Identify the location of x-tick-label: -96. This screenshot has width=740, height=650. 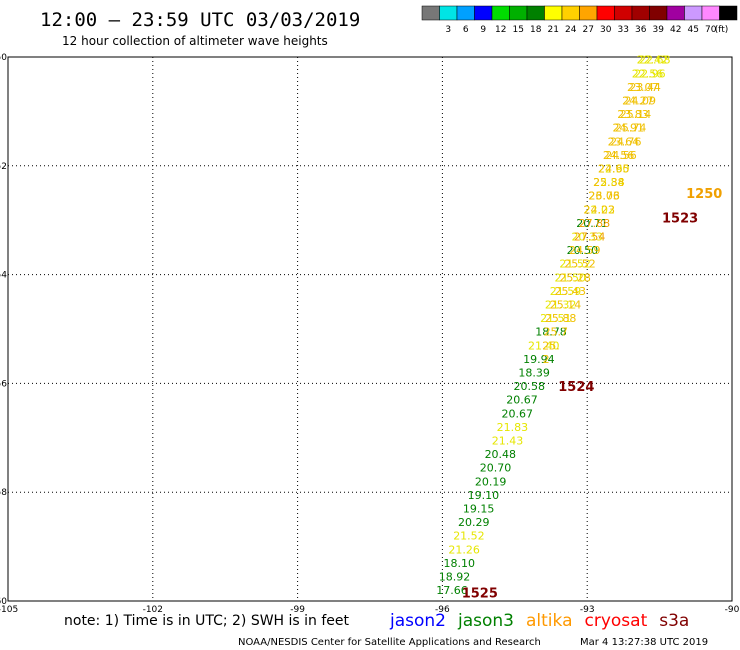
(442, 610).